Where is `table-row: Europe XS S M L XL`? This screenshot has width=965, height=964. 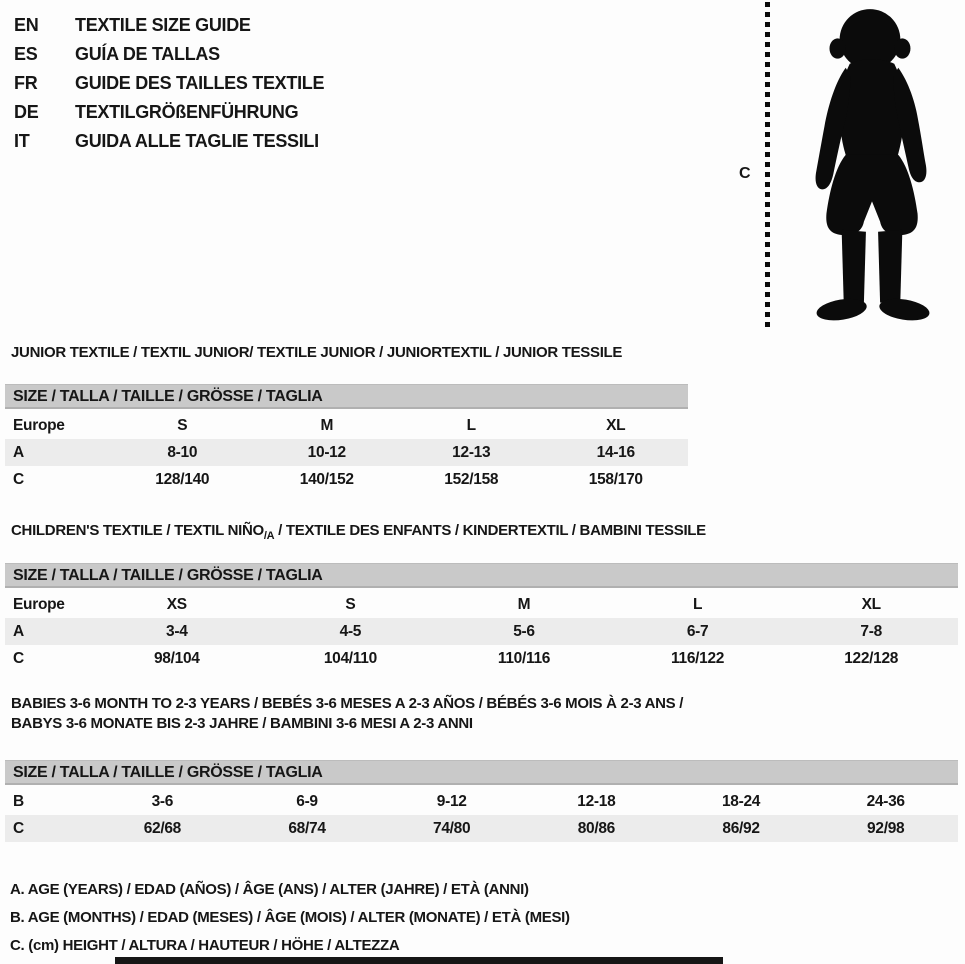 table-row: Europe XS S M L XL is located at coordinates (481, 604).